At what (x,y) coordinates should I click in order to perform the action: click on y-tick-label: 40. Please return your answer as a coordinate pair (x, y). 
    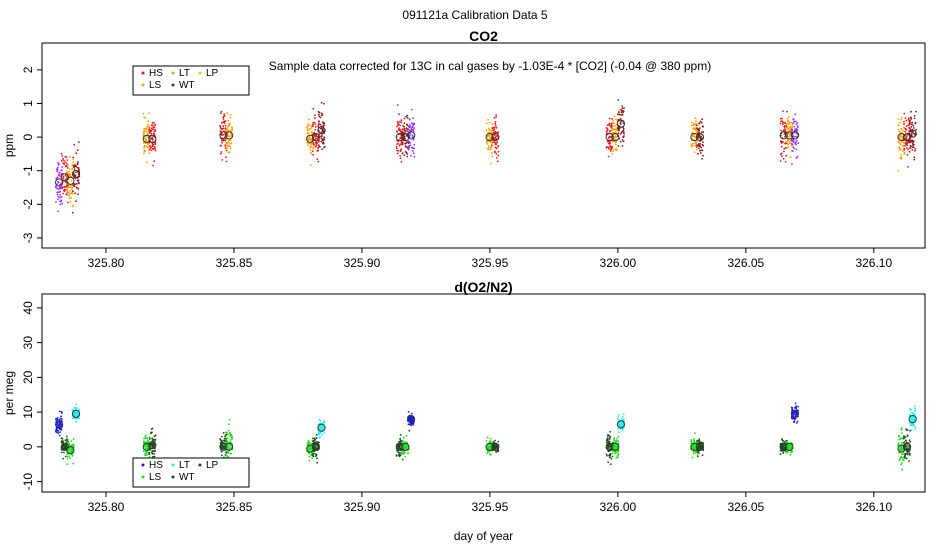
    Looking at the image, I should click on (28, 308).